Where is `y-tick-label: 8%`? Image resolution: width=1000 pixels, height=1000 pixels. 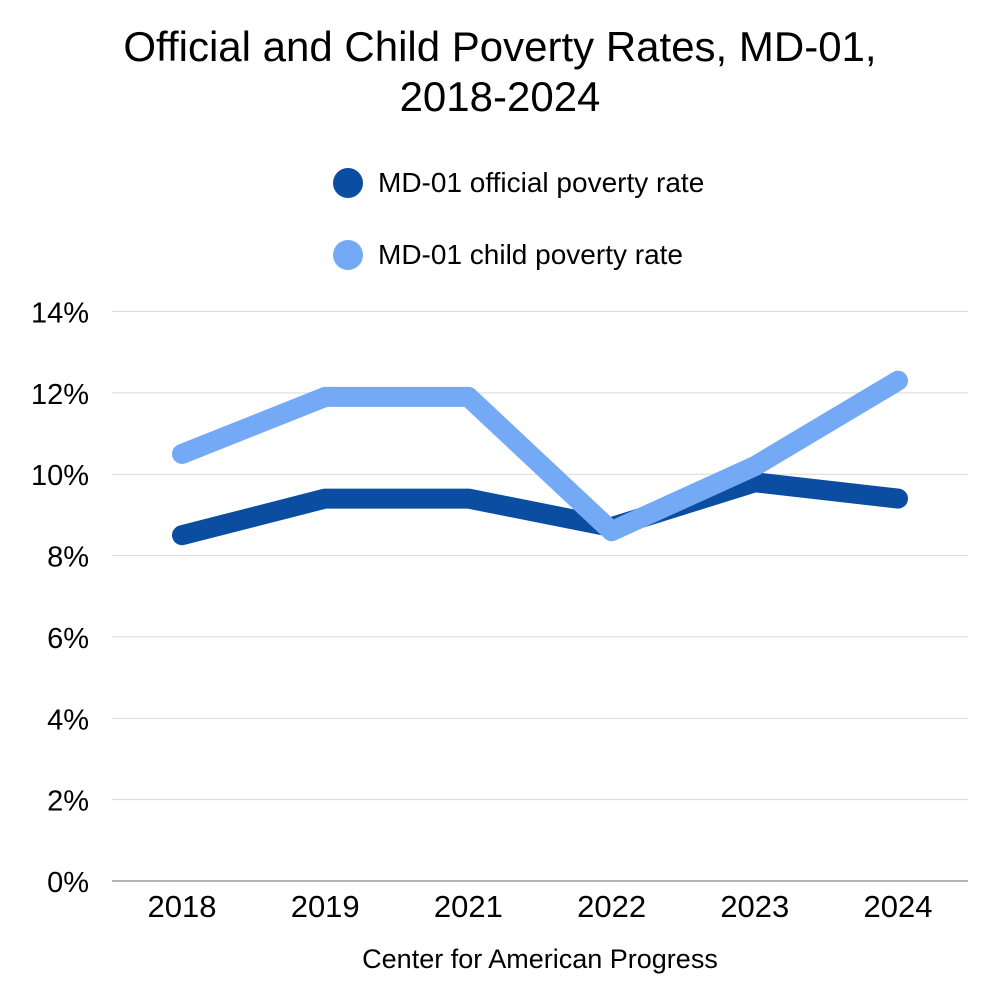 y-tick-label: 8% is located at coordinates (68, 558).